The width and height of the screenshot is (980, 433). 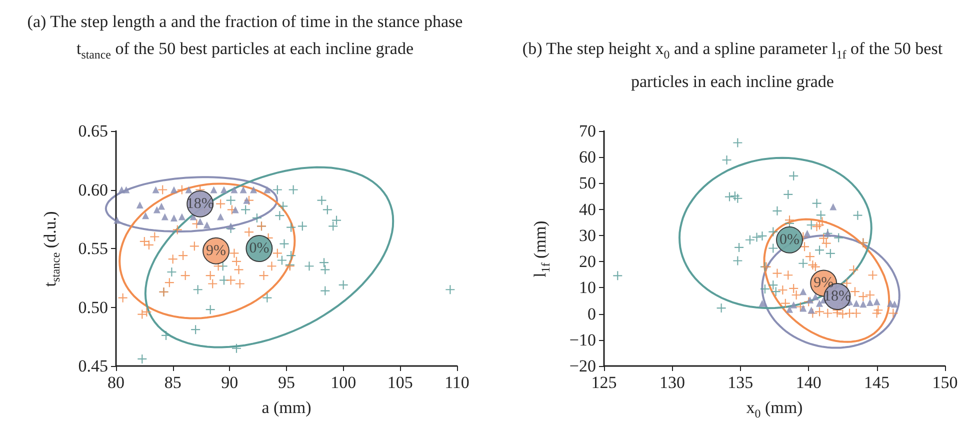 I want to click on x-tick-label: 105, so click(x=400, y=382).